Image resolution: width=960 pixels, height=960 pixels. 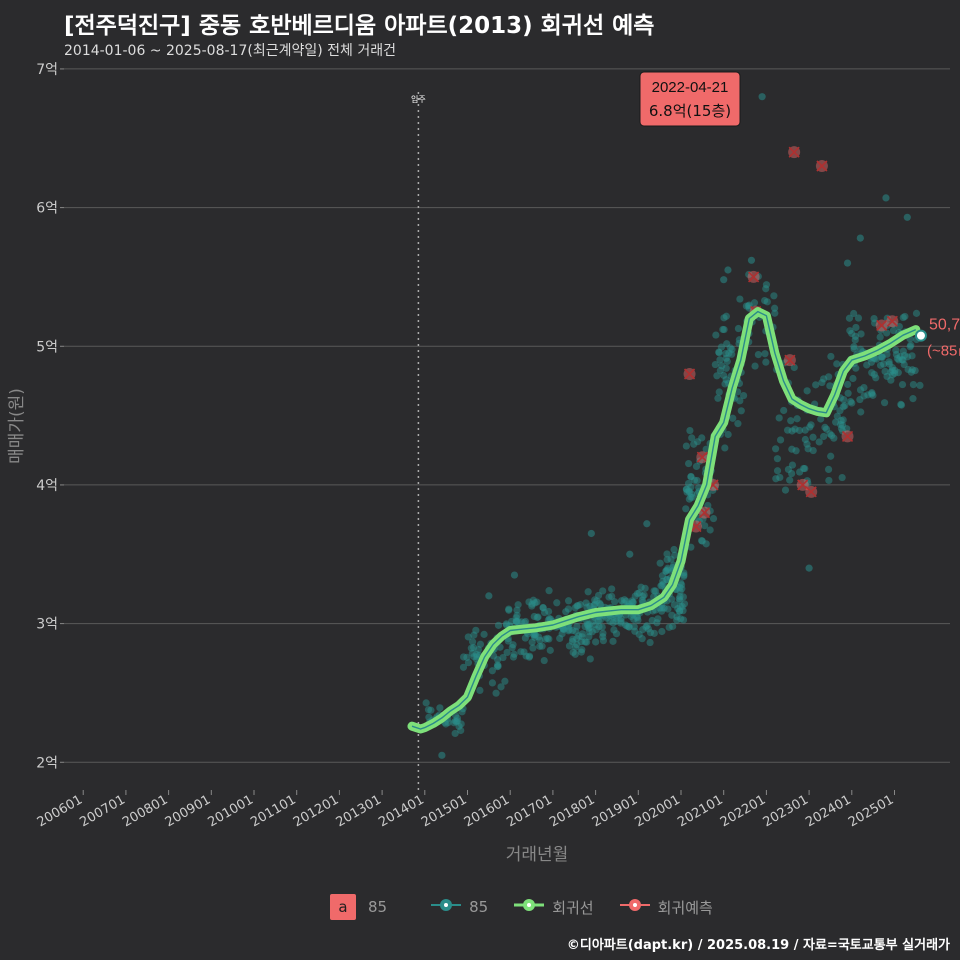 What do you see at coordinates (47, 70) in the screenshot?
I see `y-tick-label: 7억` at bounding box center [47, 70].